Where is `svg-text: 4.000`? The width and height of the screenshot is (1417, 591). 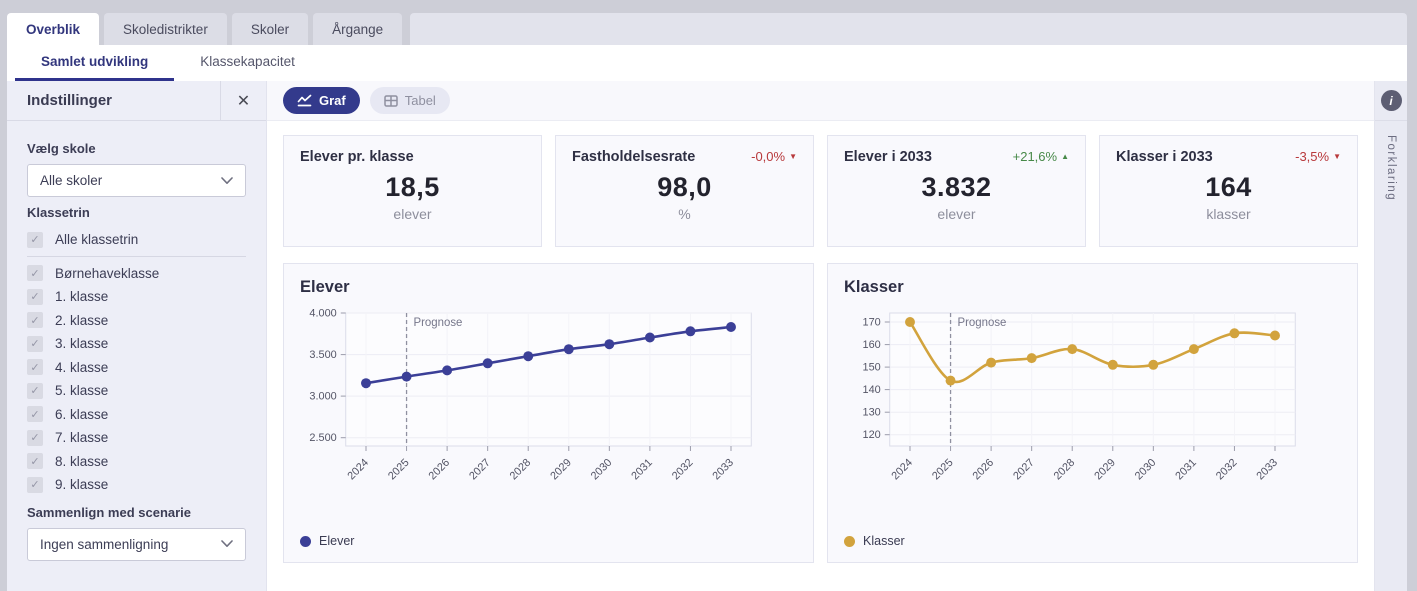
svg-text: 4.000 is located at coordinates (322, 313).